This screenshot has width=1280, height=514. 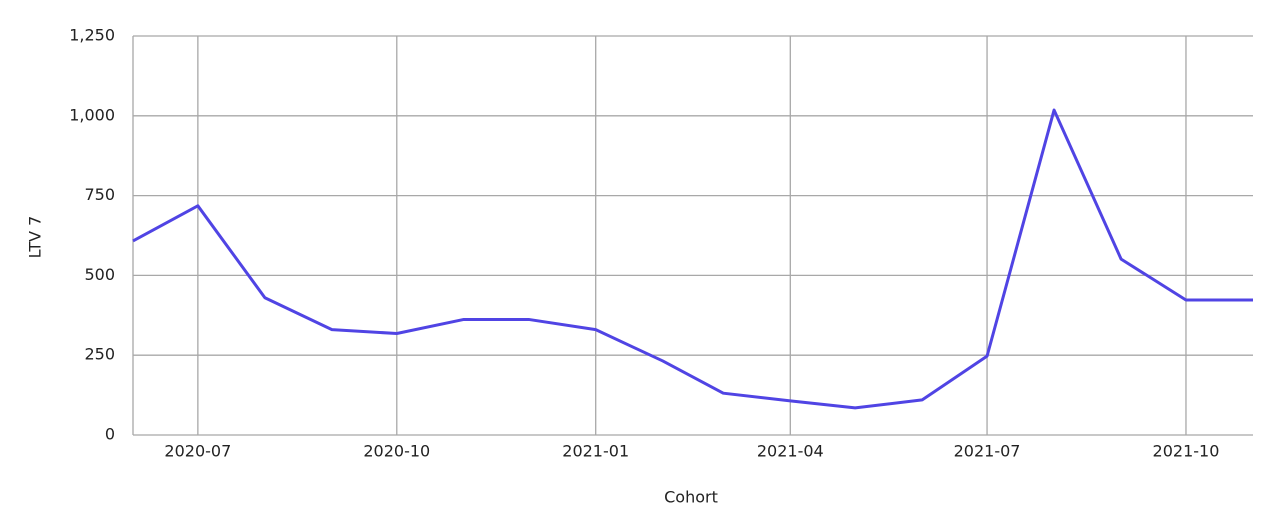 I want to click on x-axis-title: Cohort, so click(x=691, y=497).